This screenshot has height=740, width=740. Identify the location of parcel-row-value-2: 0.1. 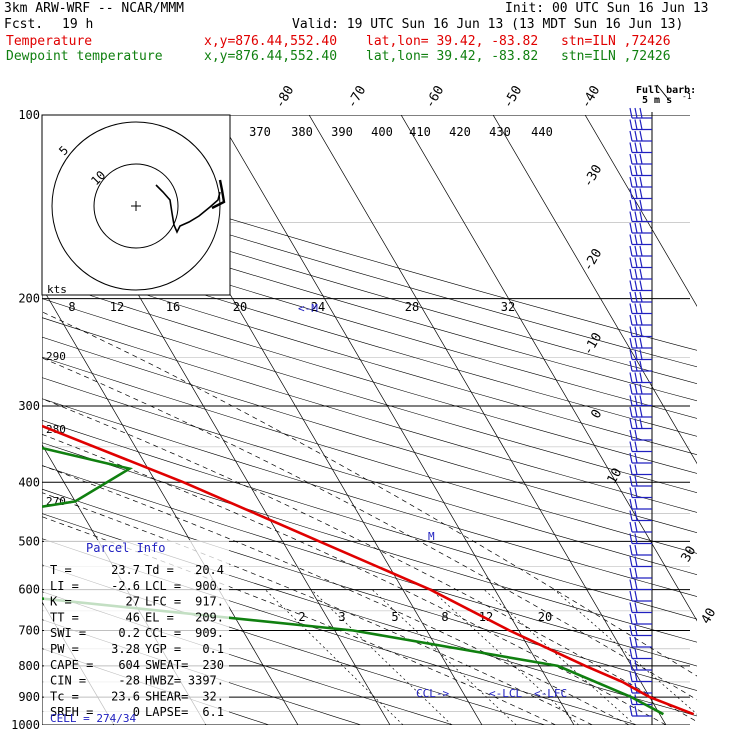
(213, 649).